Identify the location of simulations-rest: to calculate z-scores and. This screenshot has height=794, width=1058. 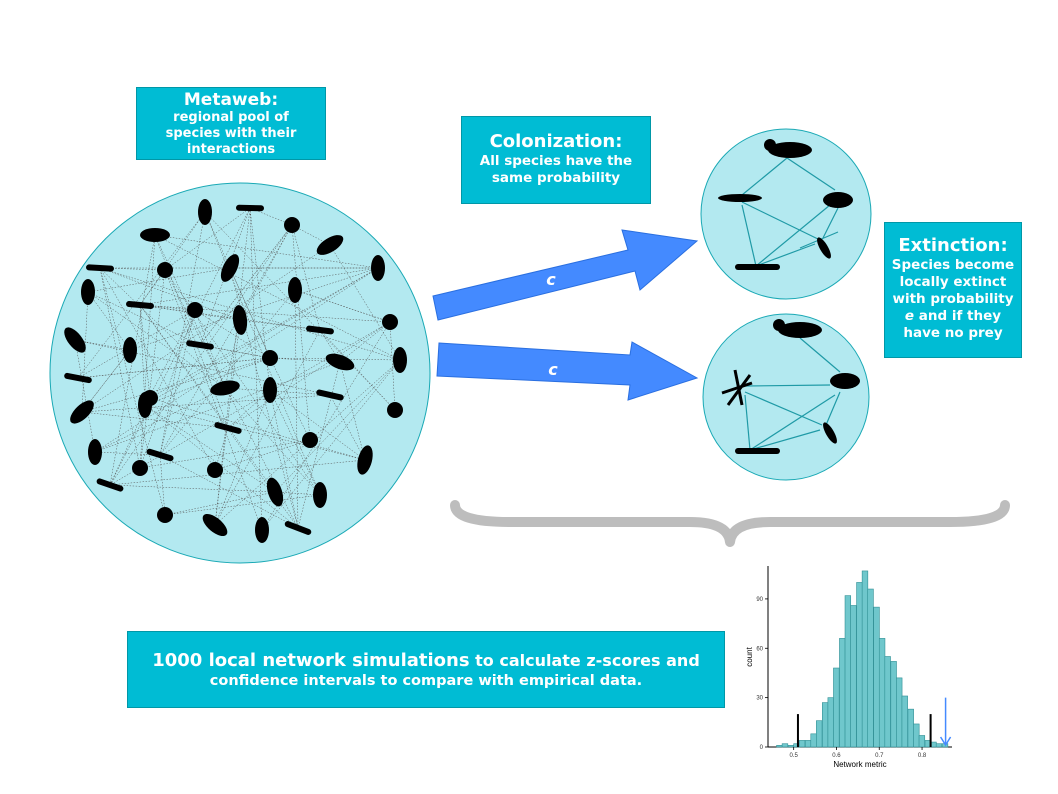
(584, 660).